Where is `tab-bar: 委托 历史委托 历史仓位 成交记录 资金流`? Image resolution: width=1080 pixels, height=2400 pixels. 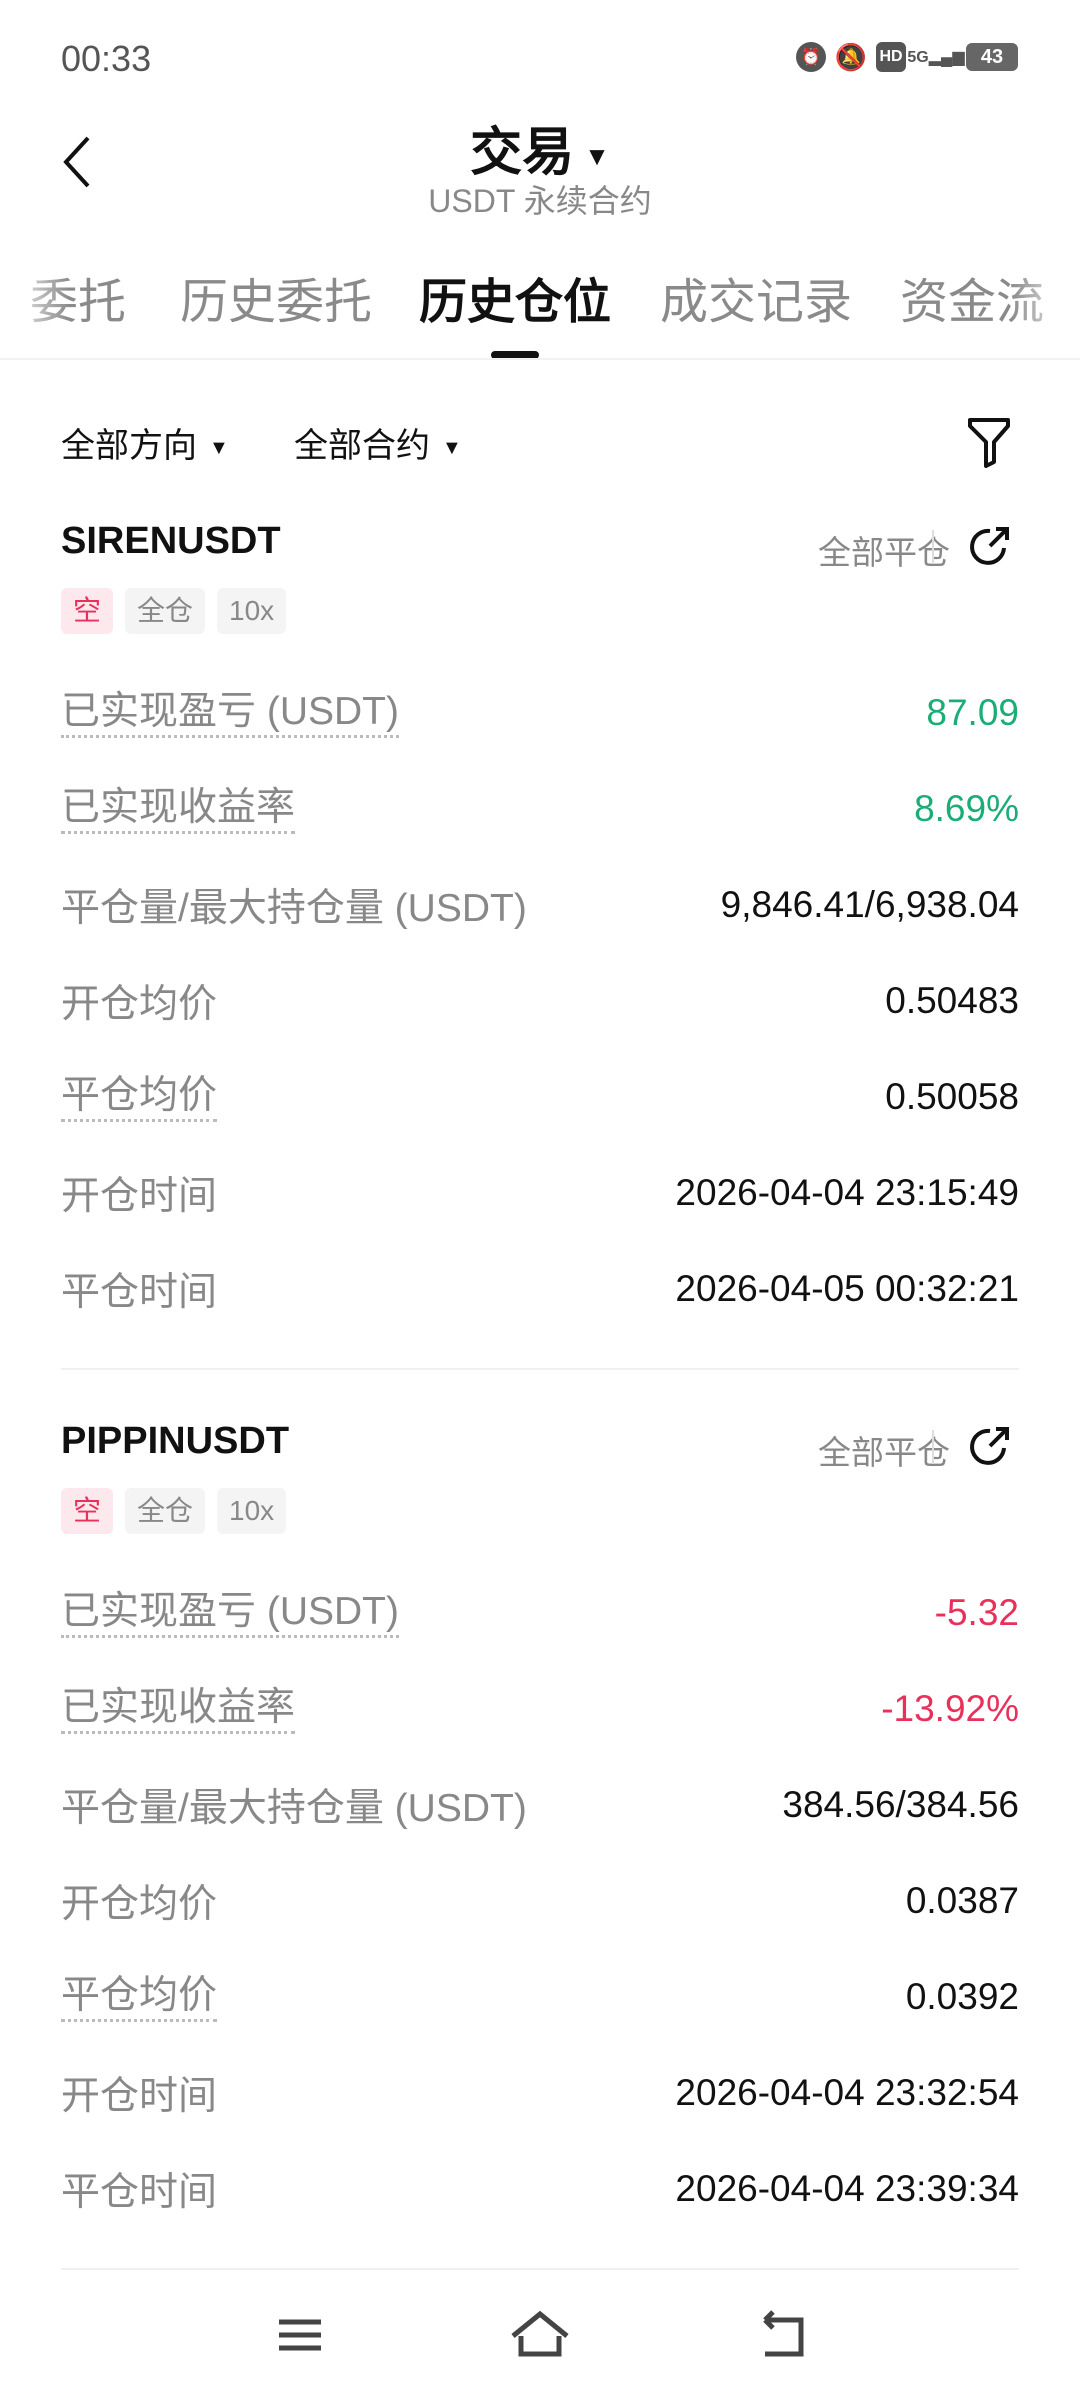 tab-bar: 委托 历史委托 历史仓位 成交记录 资金流 is located at coordinates (540, 297).